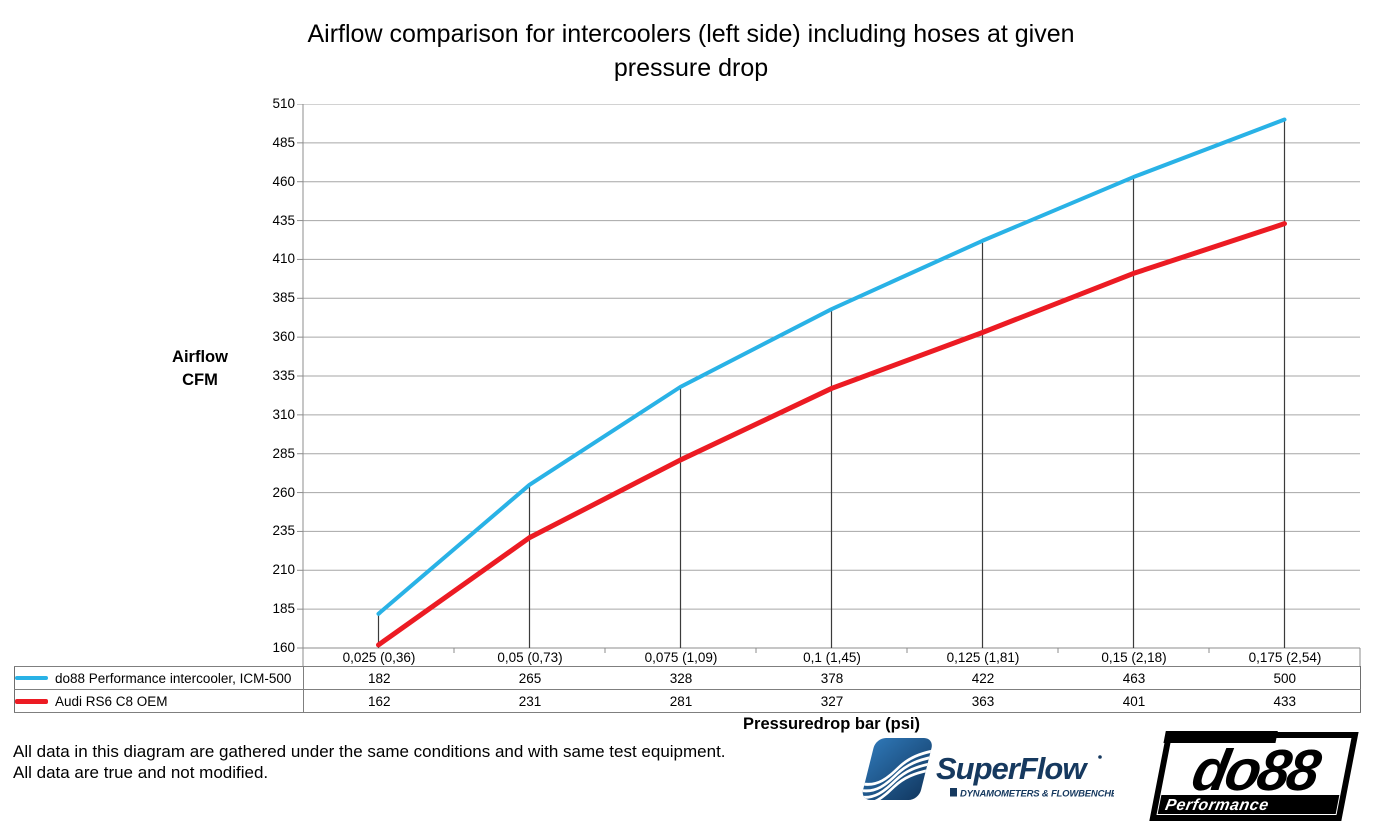 This screenshot has height=826, width=1382. What do you see at coordinates (691, 68) in the screenshot?
I see `chart-title-line2: pressure drop` at bounding box center [691, 68].